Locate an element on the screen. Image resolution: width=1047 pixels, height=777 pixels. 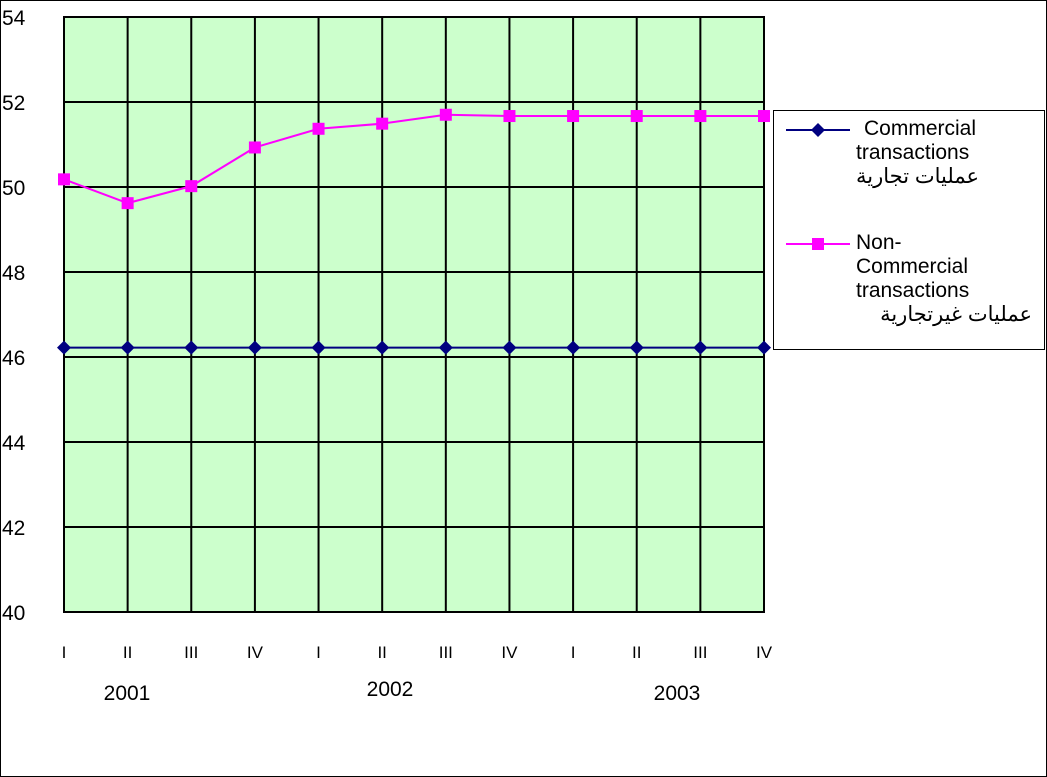
legend-line-text: عمليات غيرتجارية is located at coordinates (956, 314).